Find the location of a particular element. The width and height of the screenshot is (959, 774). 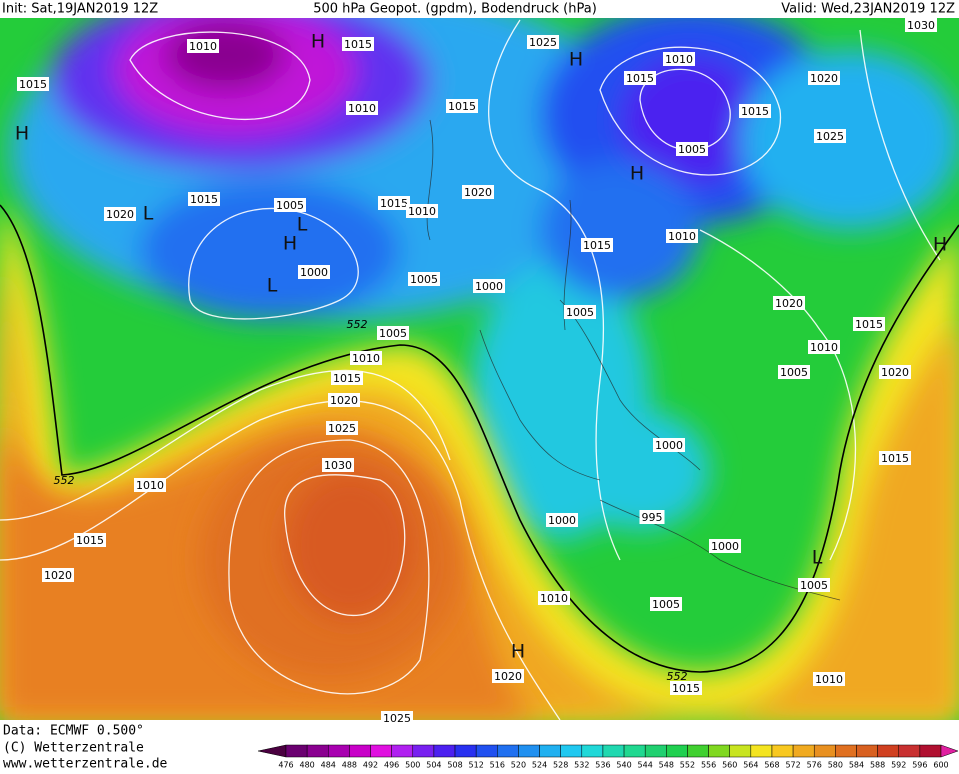

colorbar-tick-label: 480 is located at coordinates (306, 765).